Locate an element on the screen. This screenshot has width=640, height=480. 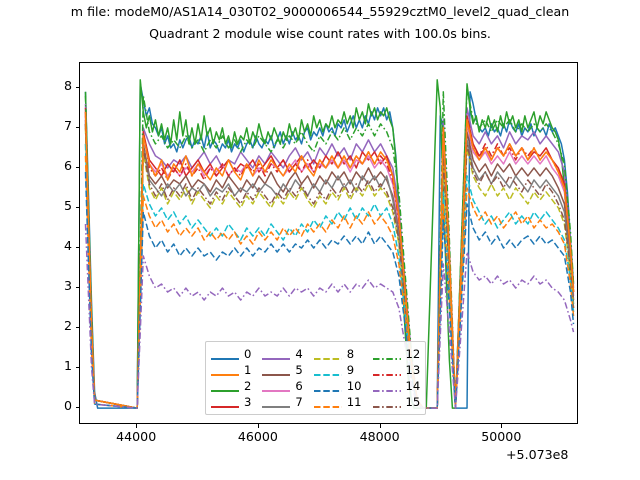
legend-entry-2: 2 is located at coordinates (231, 386).